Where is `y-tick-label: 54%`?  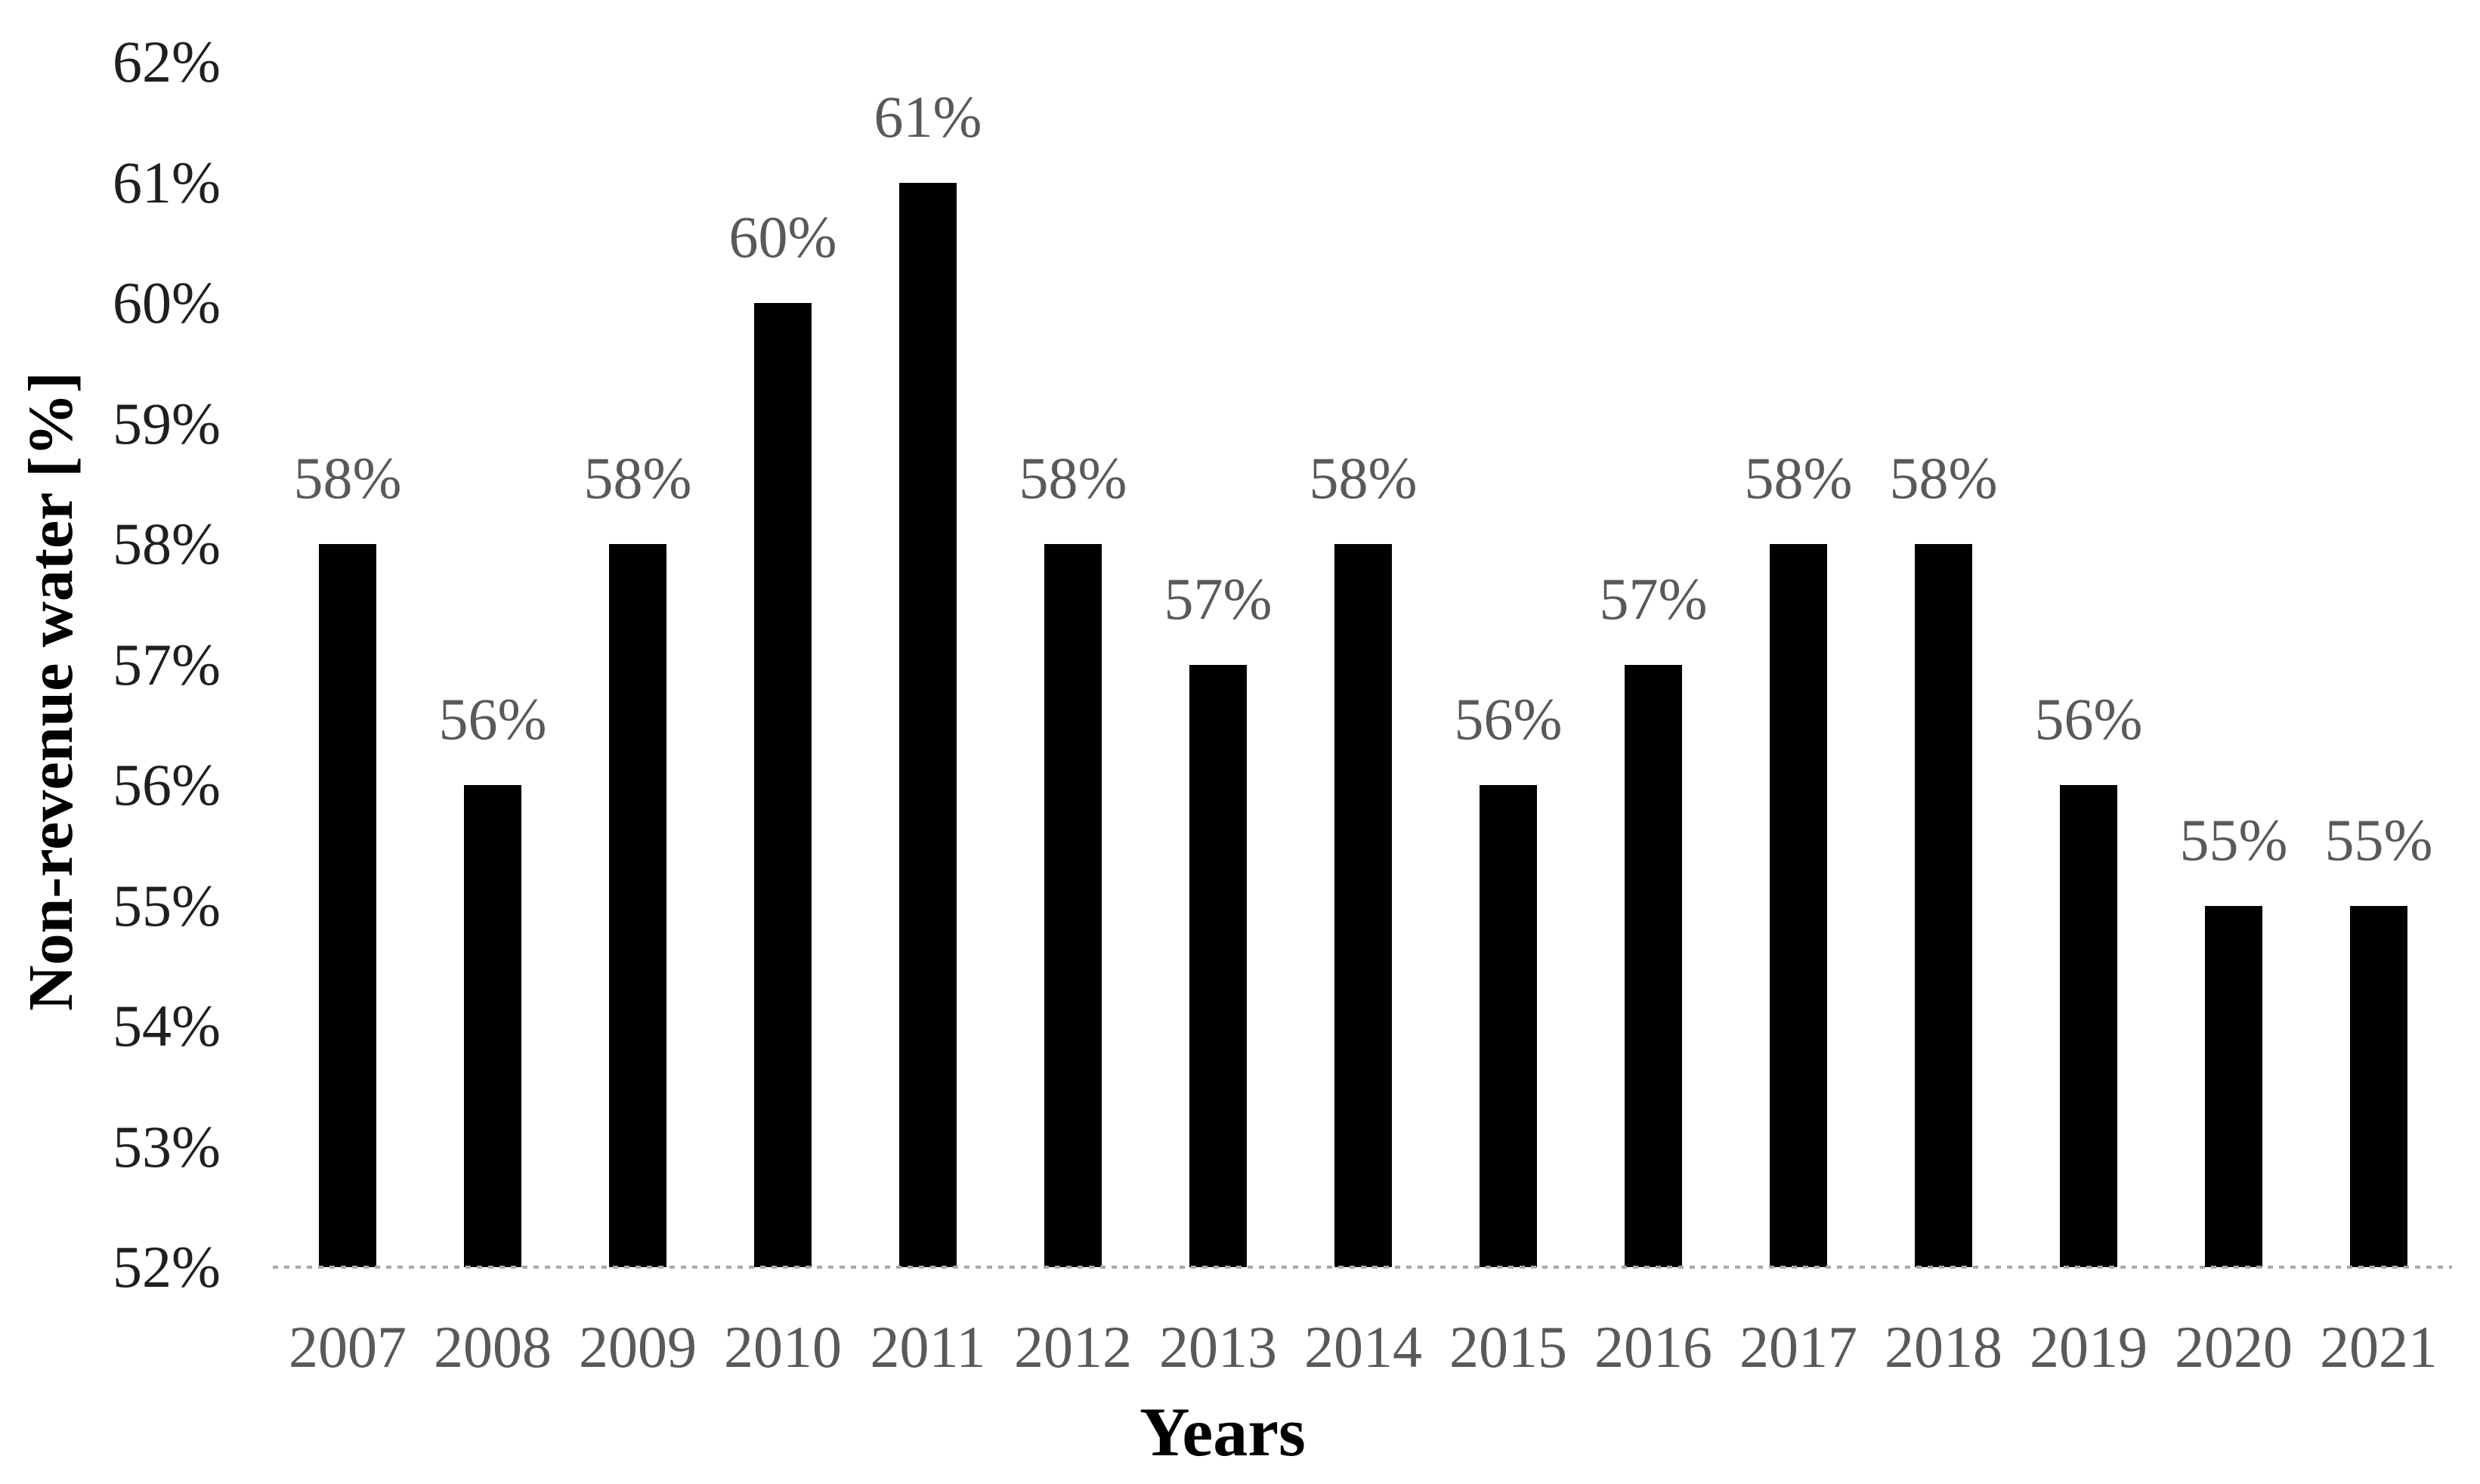 y-tick-label: 54% is located at coordinates (167, 1026).